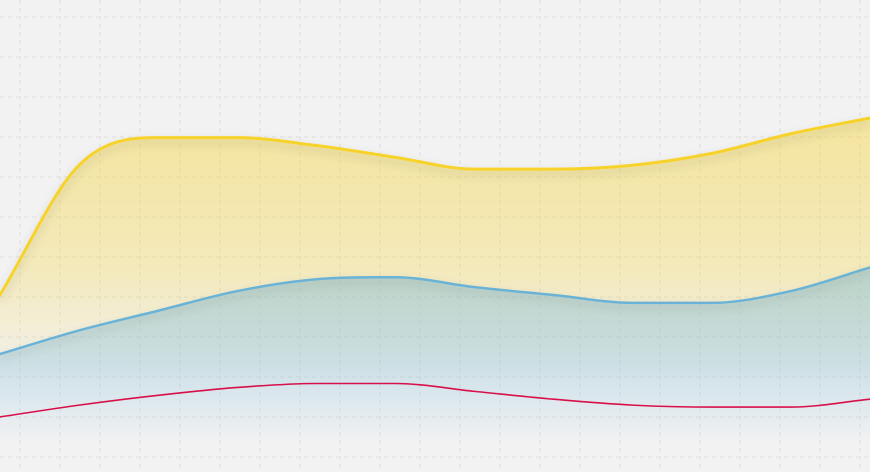 Image resolution: width=870 pixels, height=472 pixels. Describe the element at coordinates (435, 400) in the screenshot. I see `series-2-line` at that location.